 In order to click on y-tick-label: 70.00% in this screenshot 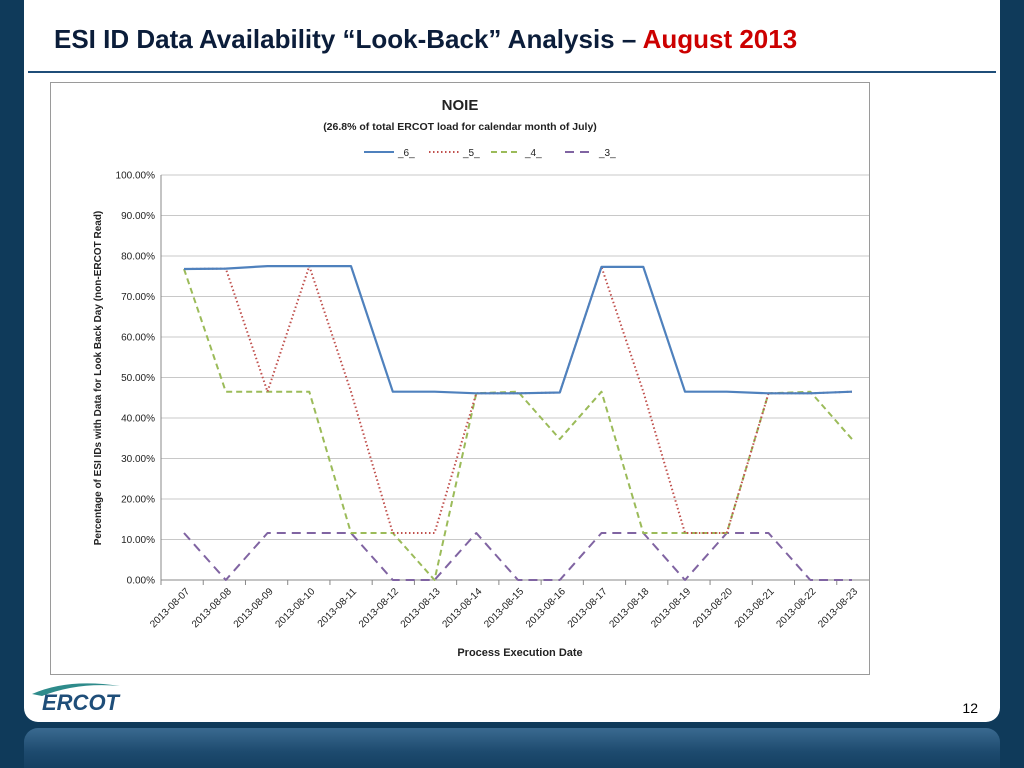, I will do `click(138, 297)`.